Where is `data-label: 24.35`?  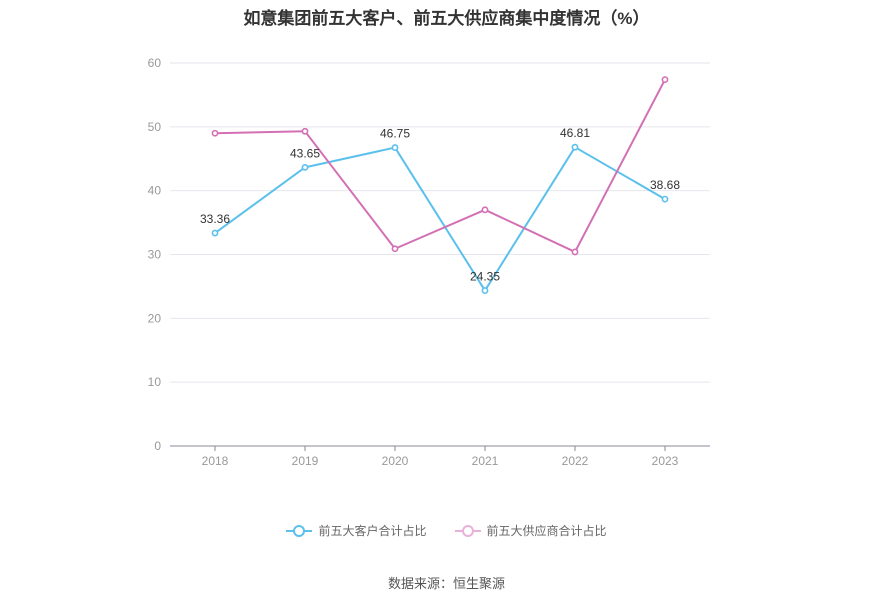 data-label: 24.35 is located at coordinates (485, 277).